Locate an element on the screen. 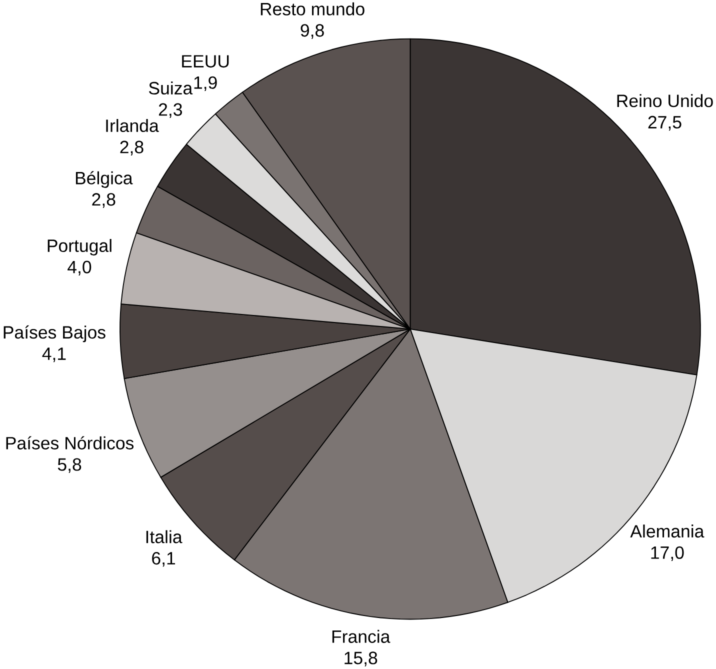 The height and width of the screenshot is (669, 716). slice-label: Italia is located at coordinates (164, 537).